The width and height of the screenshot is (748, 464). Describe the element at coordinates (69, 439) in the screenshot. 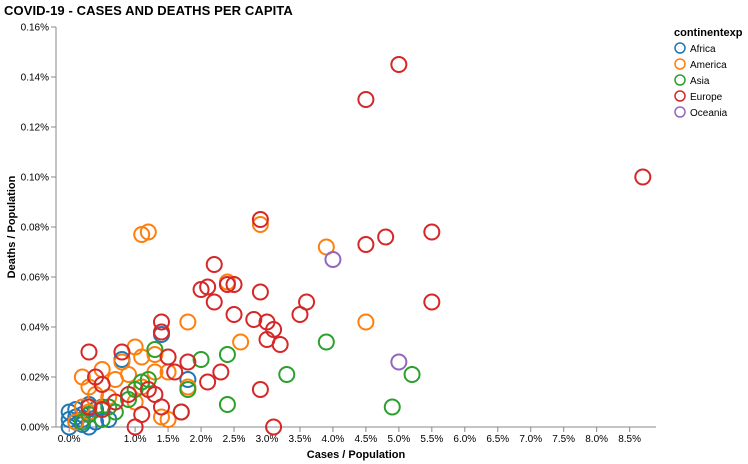

I see `x-tick-label: 0.0%` at that location.